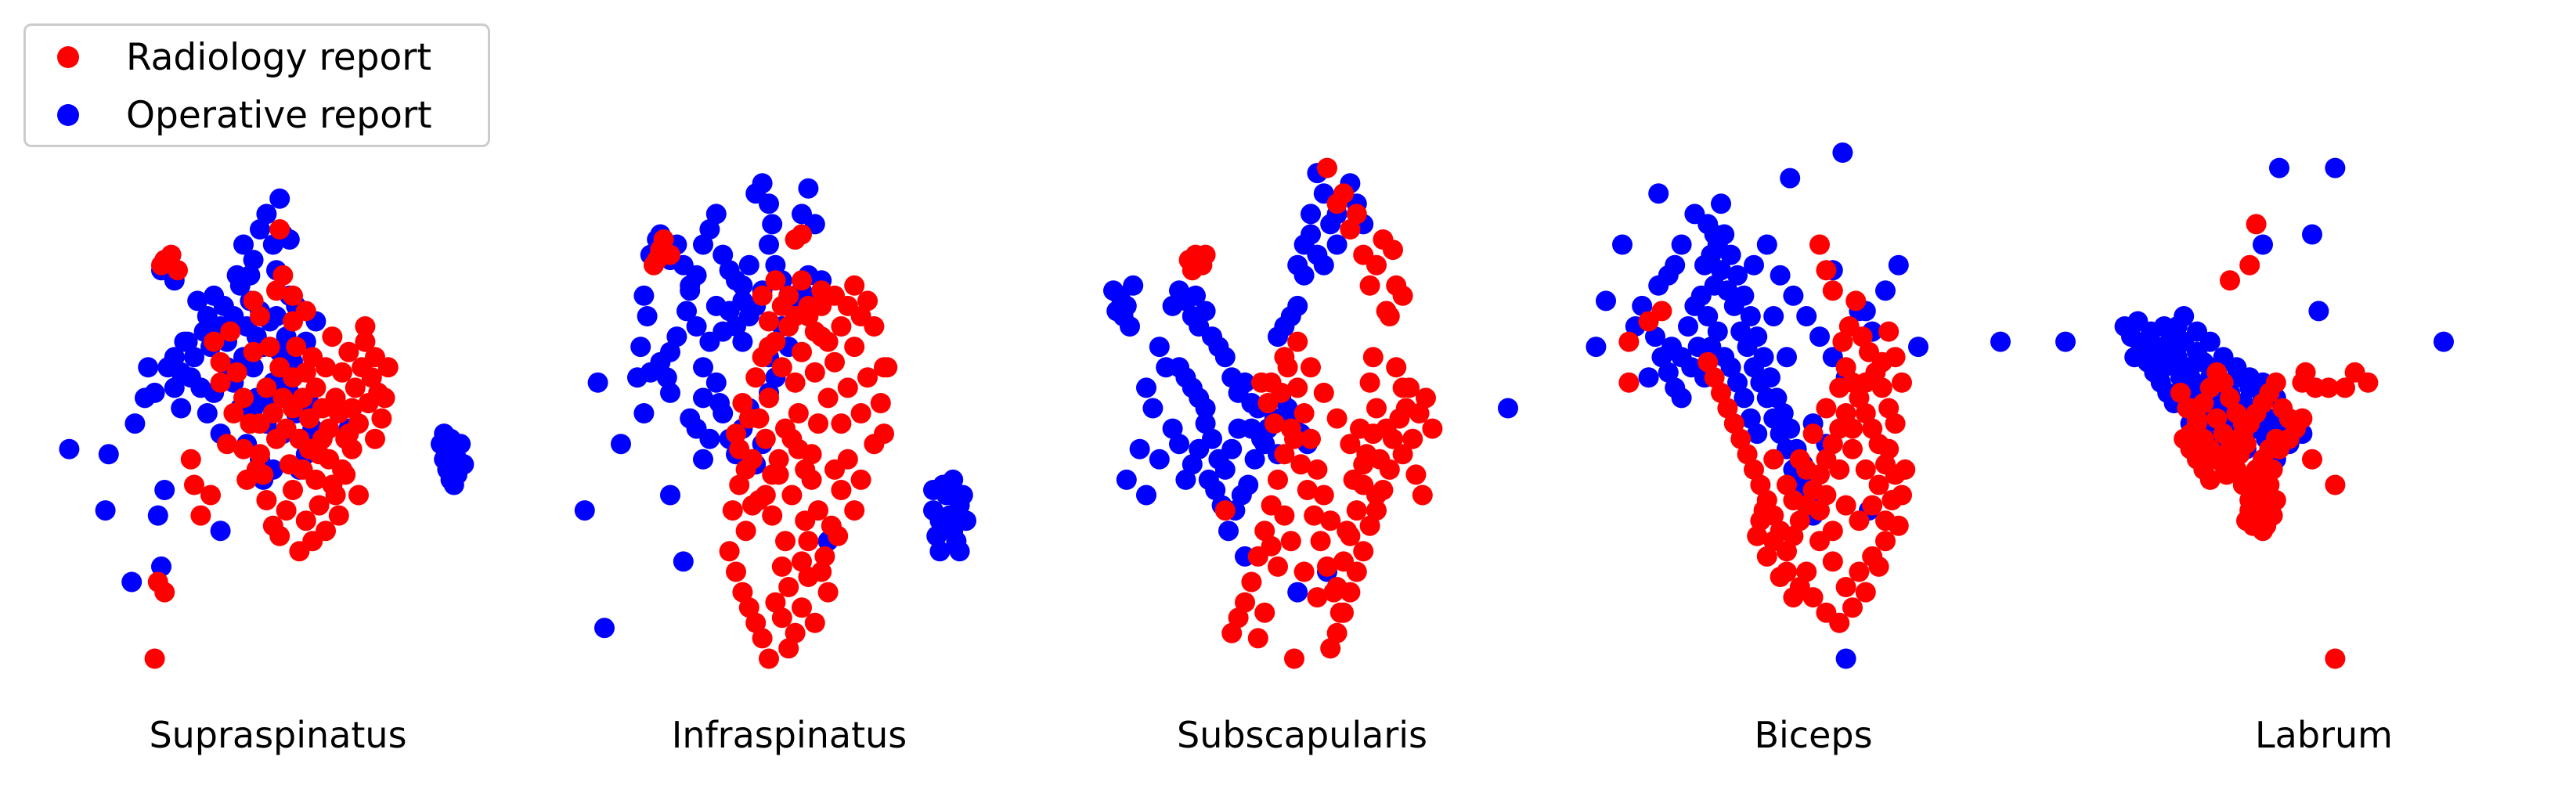 The height and width of the screenshot is (789, 2576). What do you see at coordinates (68, 115) in the screenshot?
I see `legend-marker-operative` at bounding box center [68, 115].